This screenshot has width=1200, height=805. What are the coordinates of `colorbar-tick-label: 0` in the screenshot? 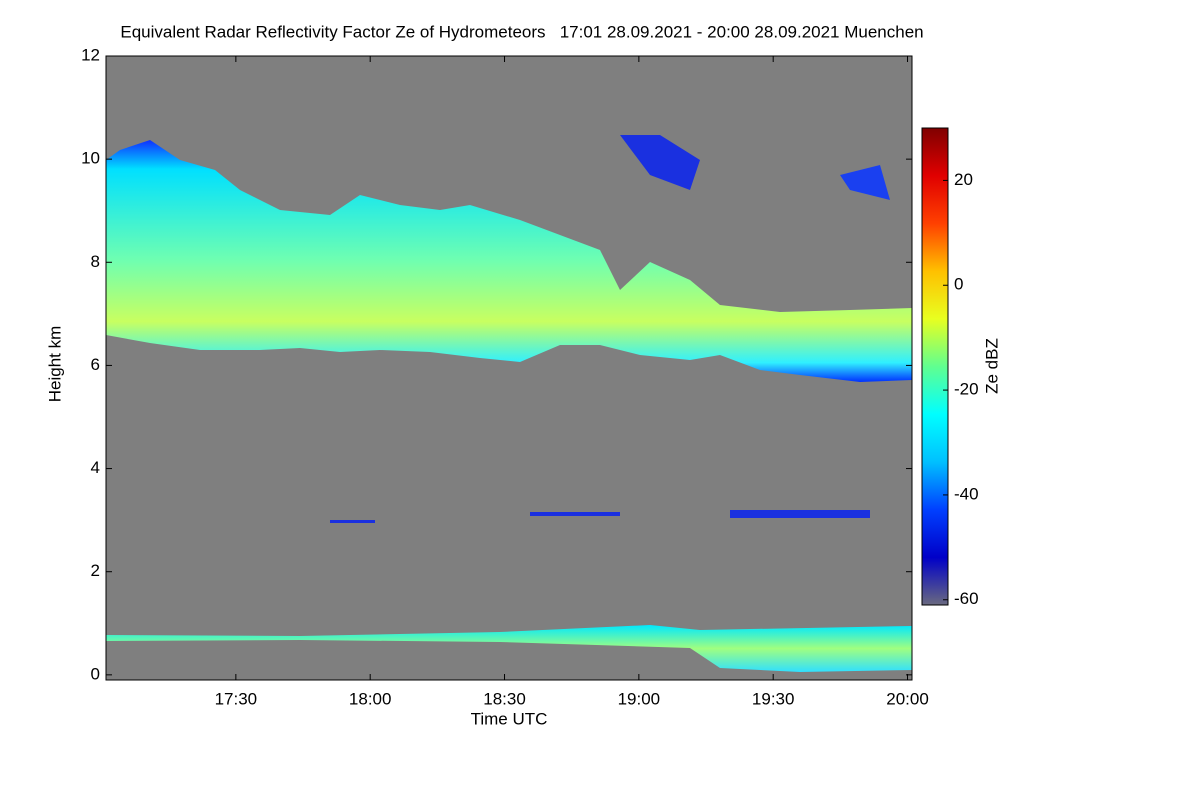 It's located at (958, 284).